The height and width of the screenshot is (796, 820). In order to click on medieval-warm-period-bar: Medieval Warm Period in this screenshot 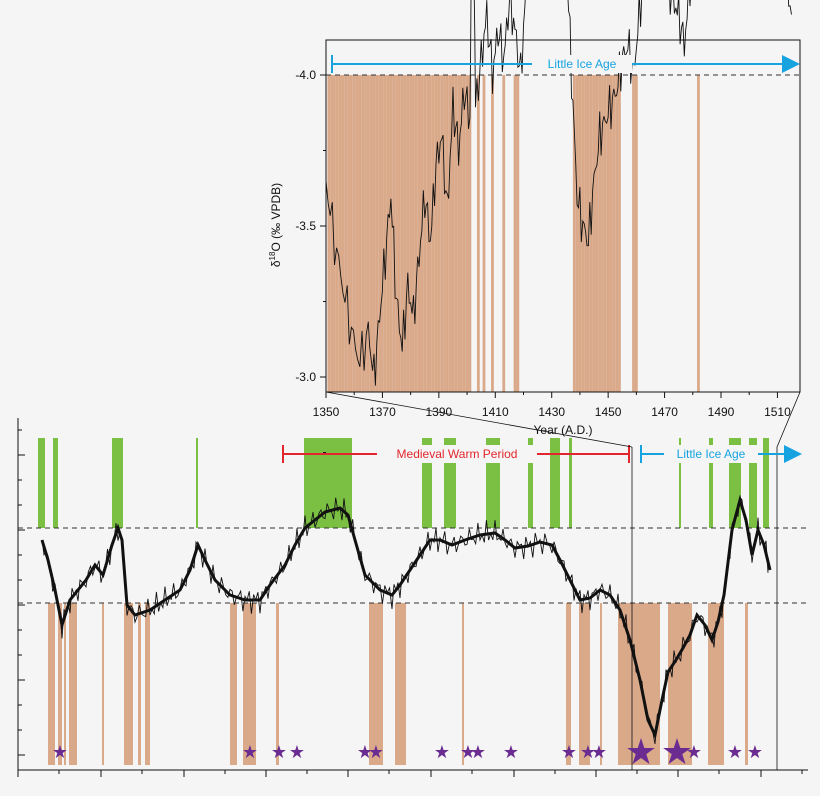, I will do `click(456, 454)`.